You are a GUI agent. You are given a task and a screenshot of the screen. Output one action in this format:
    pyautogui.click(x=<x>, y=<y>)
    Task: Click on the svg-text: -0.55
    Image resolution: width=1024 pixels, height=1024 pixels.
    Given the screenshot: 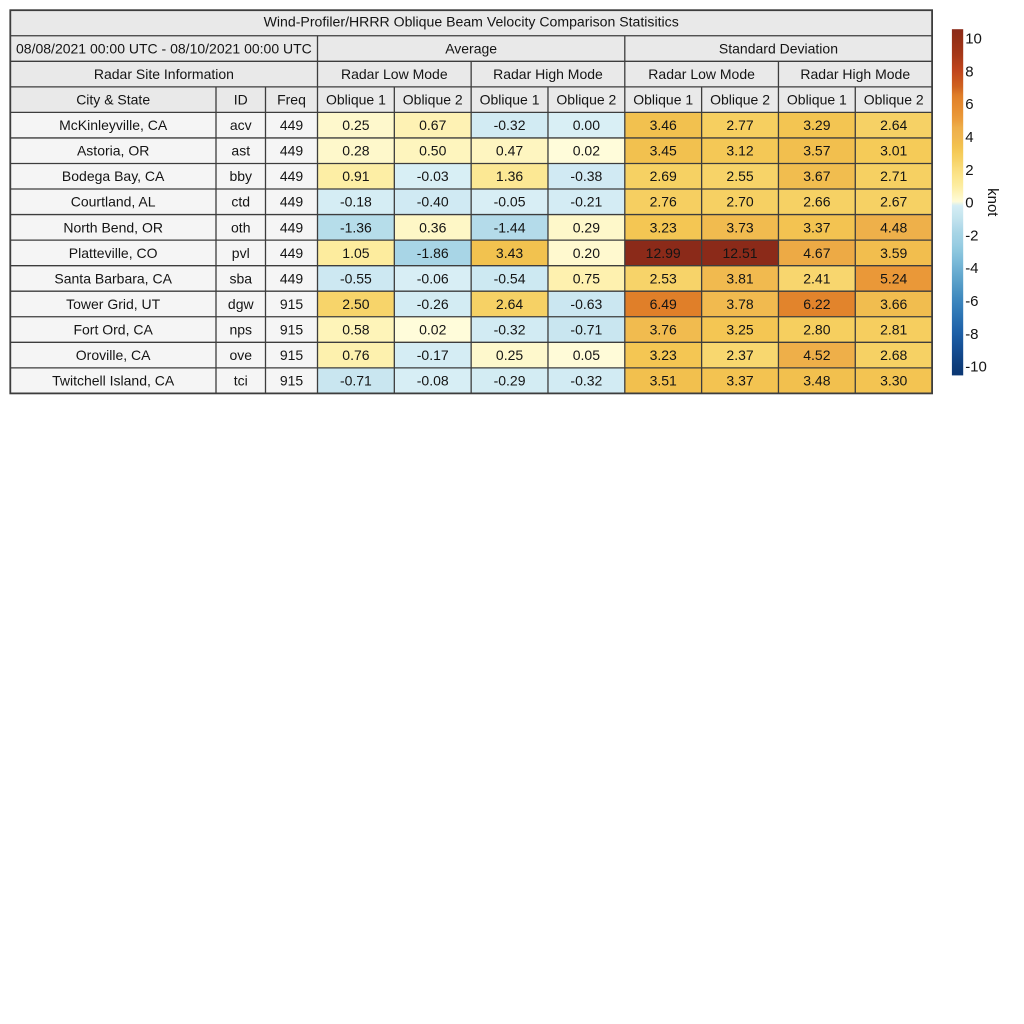 What is the action you would take?
    pyautogui.click(x=356, y=278)
    